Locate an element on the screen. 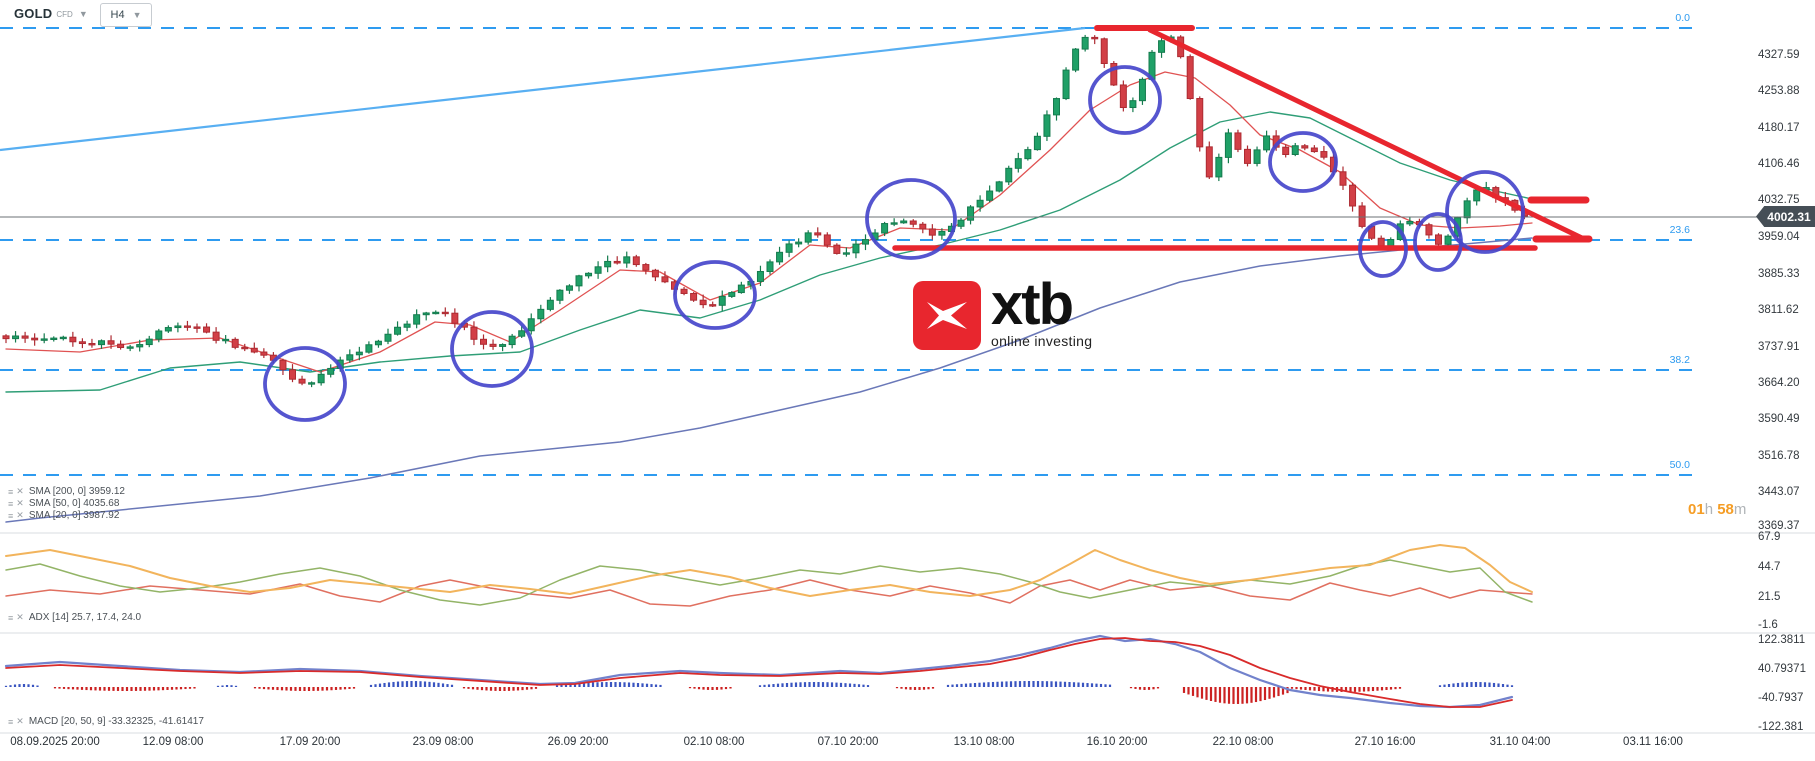 This screenshot has height=761, width=1815. price-axis-label: 3664.20 is located at coordinates (1779, 383).